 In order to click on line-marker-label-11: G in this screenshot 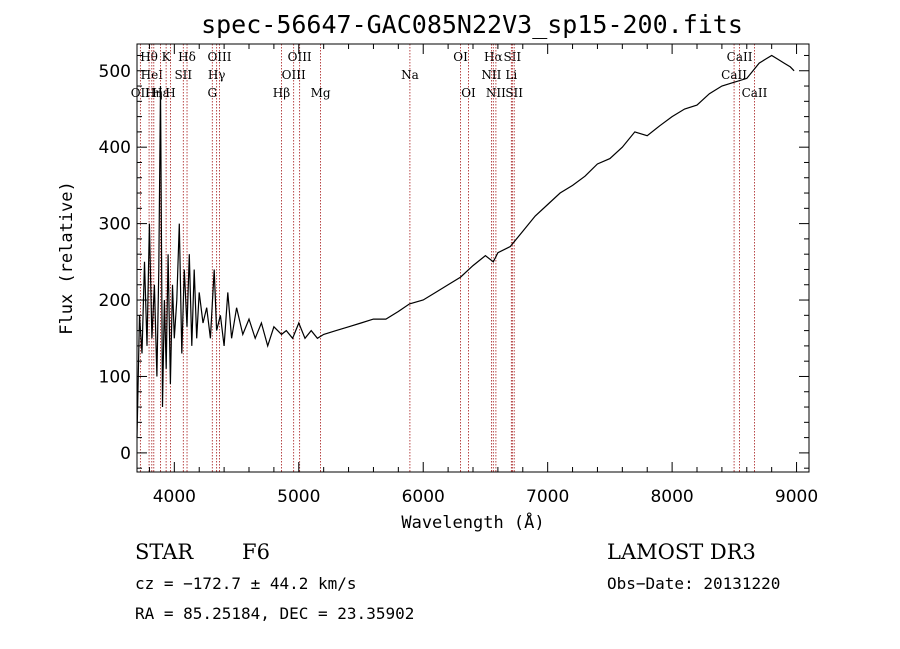, I will do `click(212, 93)`.